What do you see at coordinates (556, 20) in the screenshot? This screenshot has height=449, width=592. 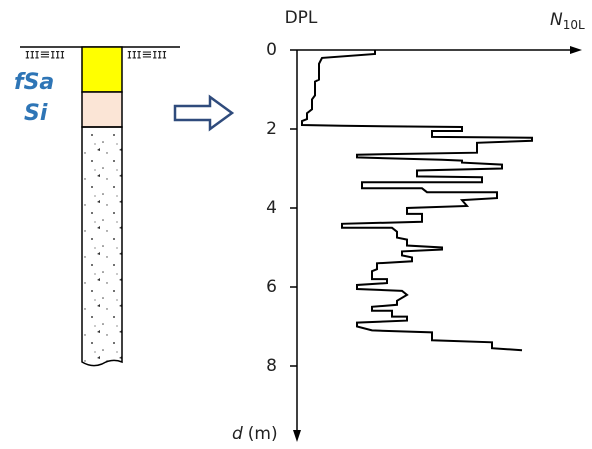 I see `x-symbol: N` at bounding box center [556, 20].